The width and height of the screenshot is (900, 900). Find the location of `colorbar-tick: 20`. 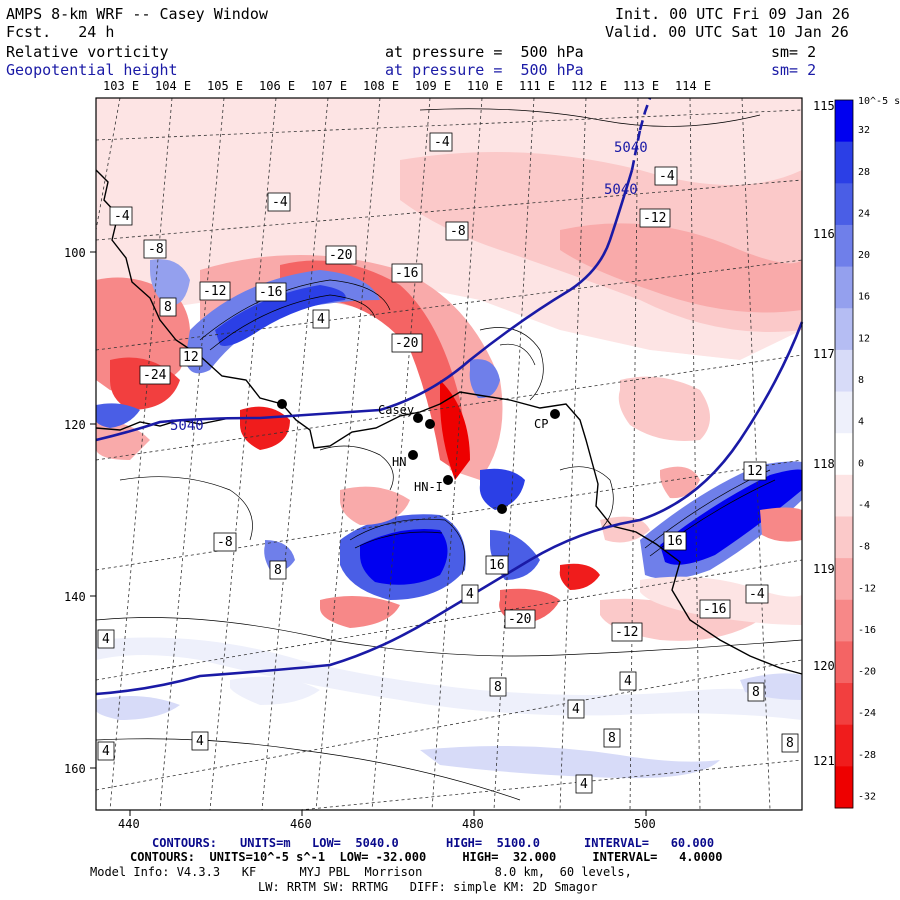

colorbar-tick: 20 is located at coordinates (864, 255).